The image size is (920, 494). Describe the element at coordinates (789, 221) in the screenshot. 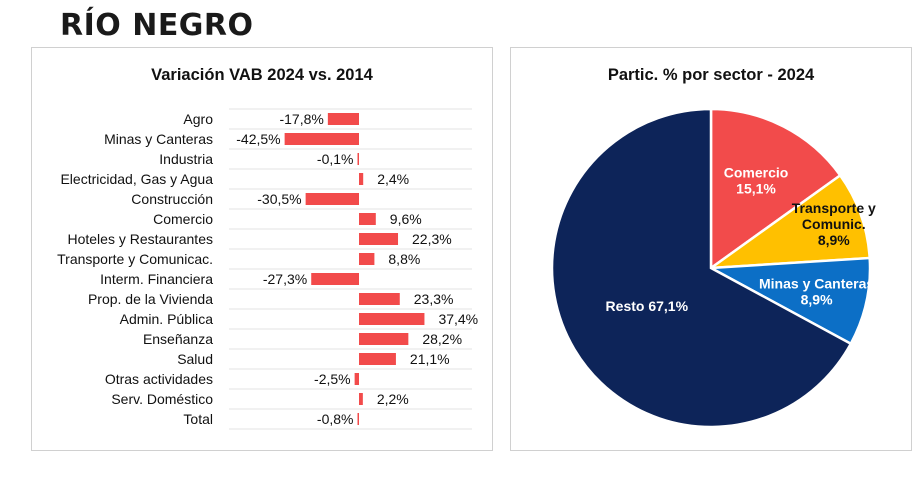

I see `slice-transporte-y-comunic` at that location.